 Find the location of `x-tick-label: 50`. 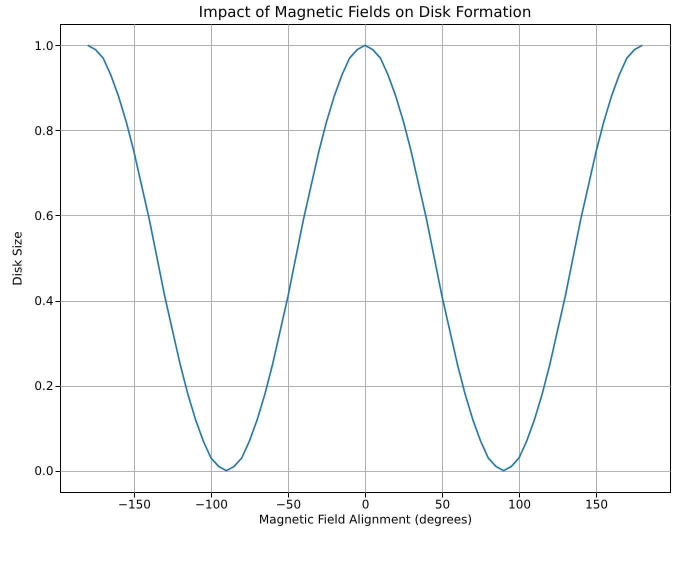

x-tick-label: 50 is located at coordinates (442, 505).